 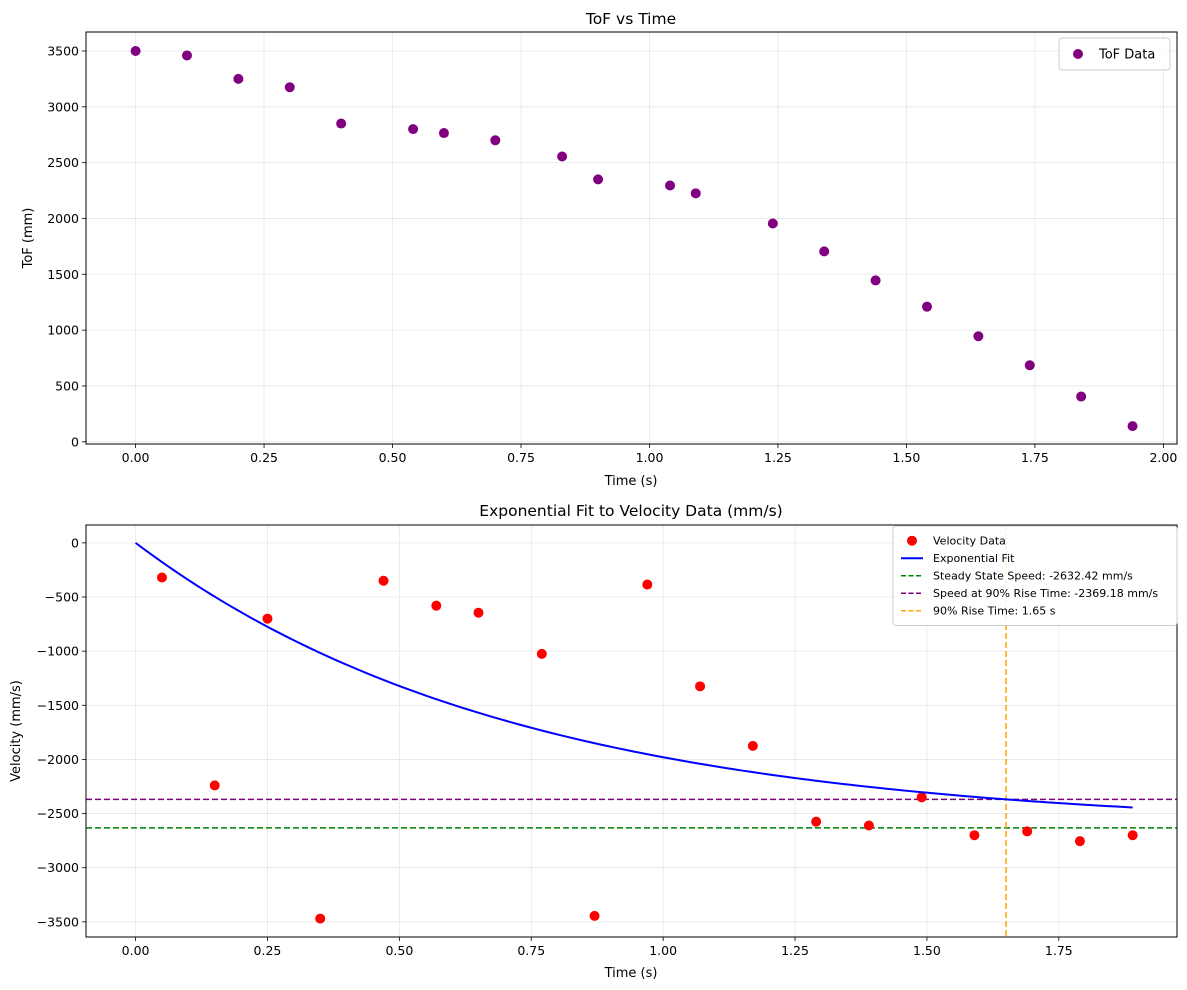 What do you see at coordinates (75, 542) in the screenshot?
I see `velocity-y-tick-label: 0` at bounding box center [75, 542].